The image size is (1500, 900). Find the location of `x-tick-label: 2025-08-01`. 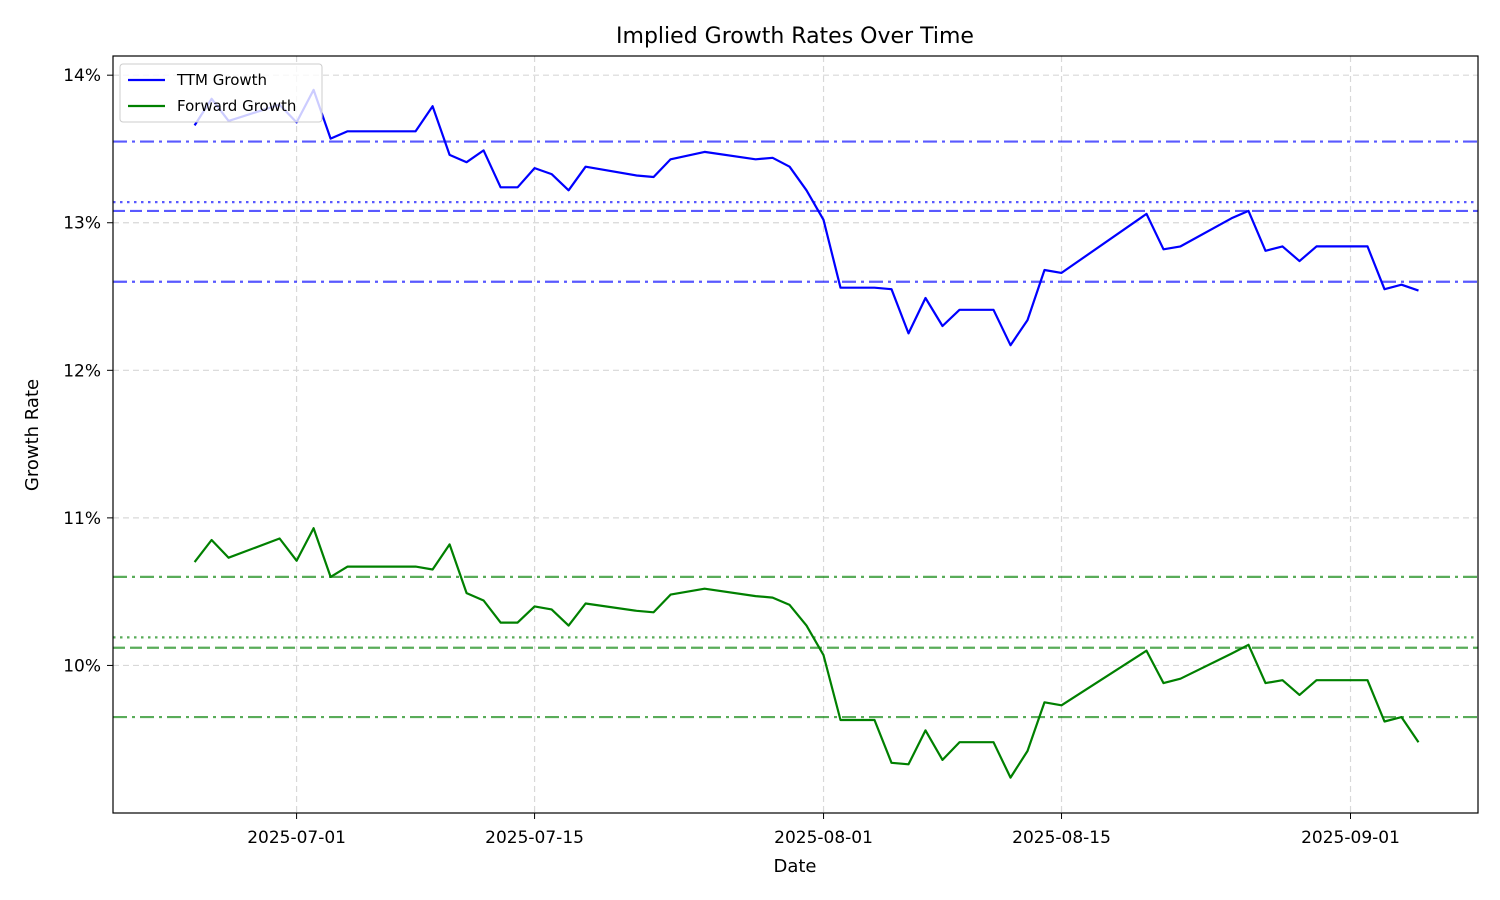

x-tick-label: 2025-08-01 is located at coordinates (823, 838).